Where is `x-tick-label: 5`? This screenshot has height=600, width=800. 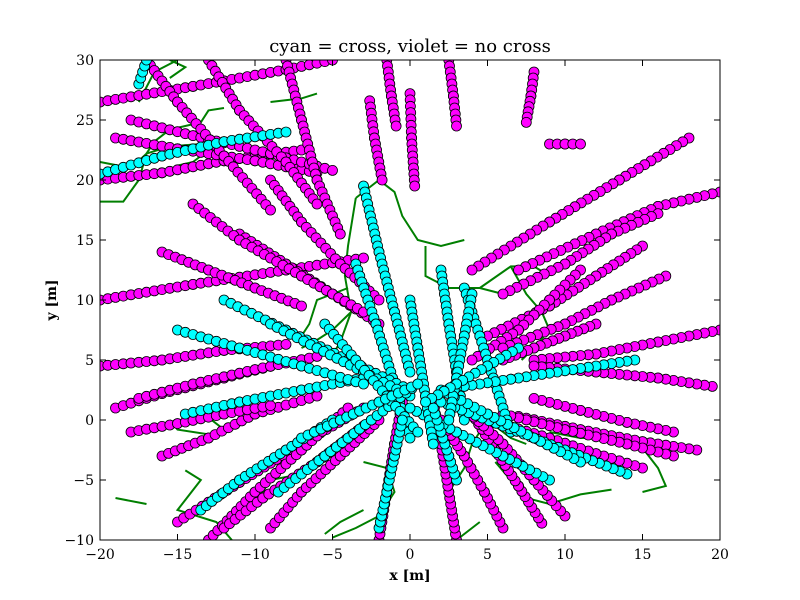 x-tick-label: 5 is located at coordinates (487, 555).